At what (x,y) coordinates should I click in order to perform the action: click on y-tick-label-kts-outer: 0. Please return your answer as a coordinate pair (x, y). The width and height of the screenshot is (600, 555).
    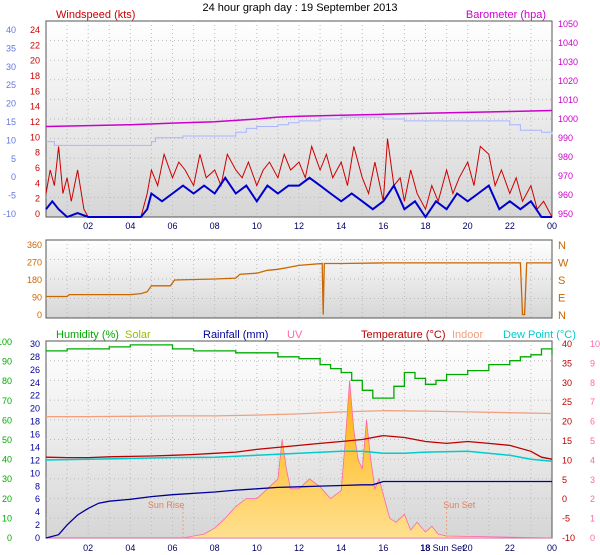
    Looking at the image, I should click on (13, 177).